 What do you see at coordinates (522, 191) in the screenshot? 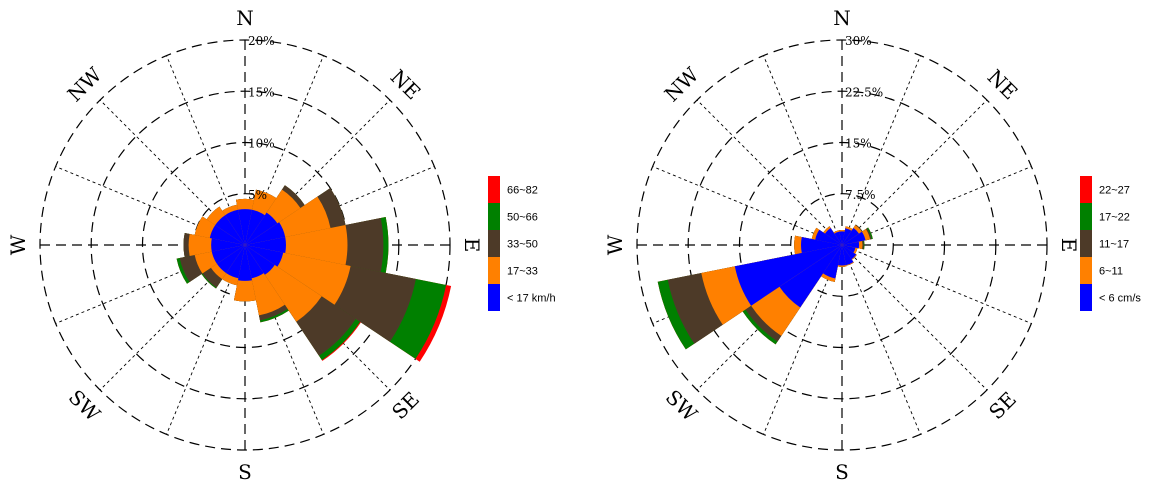
I see `legend-label: 66~82` at bounding box center [522, 191].